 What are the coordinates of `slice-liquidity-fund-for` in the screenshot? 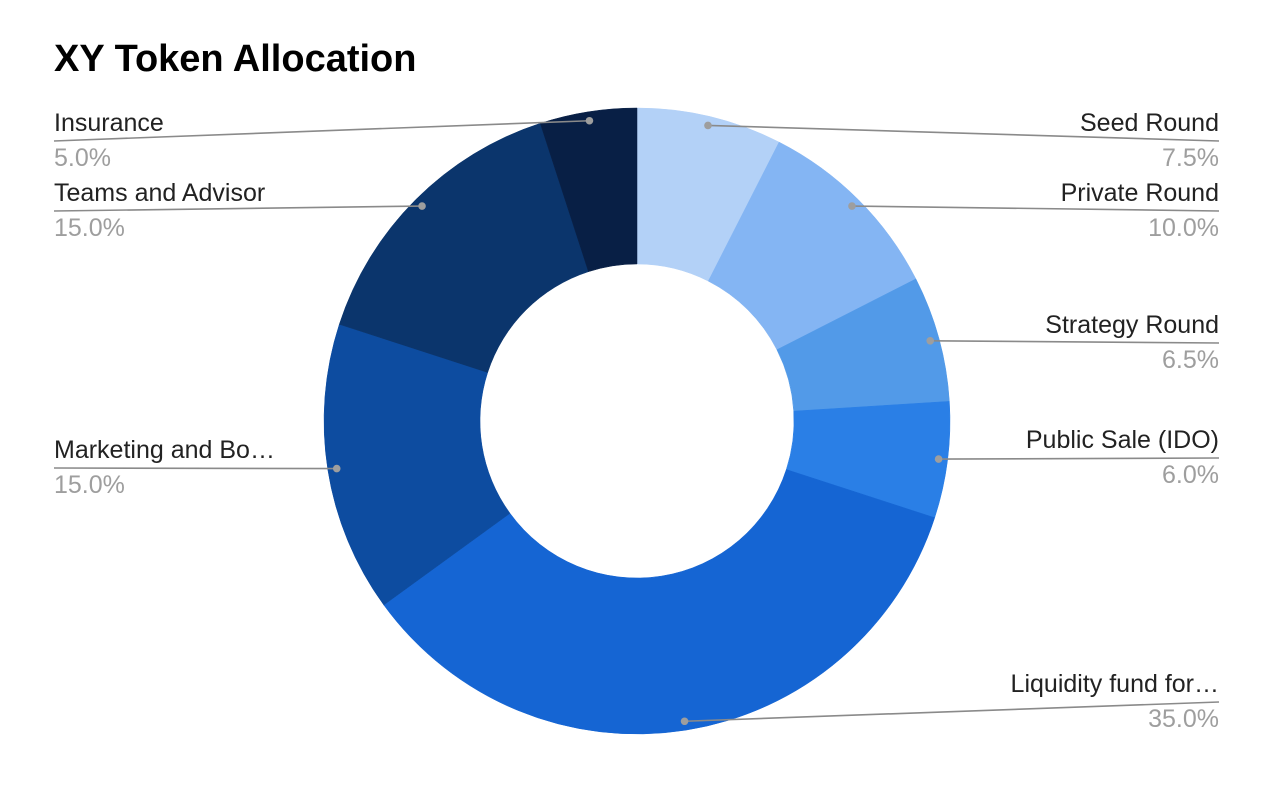 It's located at (659, 602).